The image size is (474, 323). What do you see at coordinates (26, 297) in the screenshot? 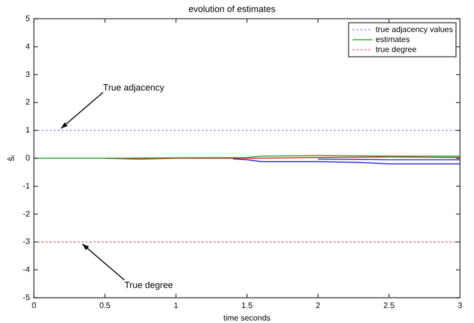
I see `y-tick-label: -5` at bounding box center [26, 297].